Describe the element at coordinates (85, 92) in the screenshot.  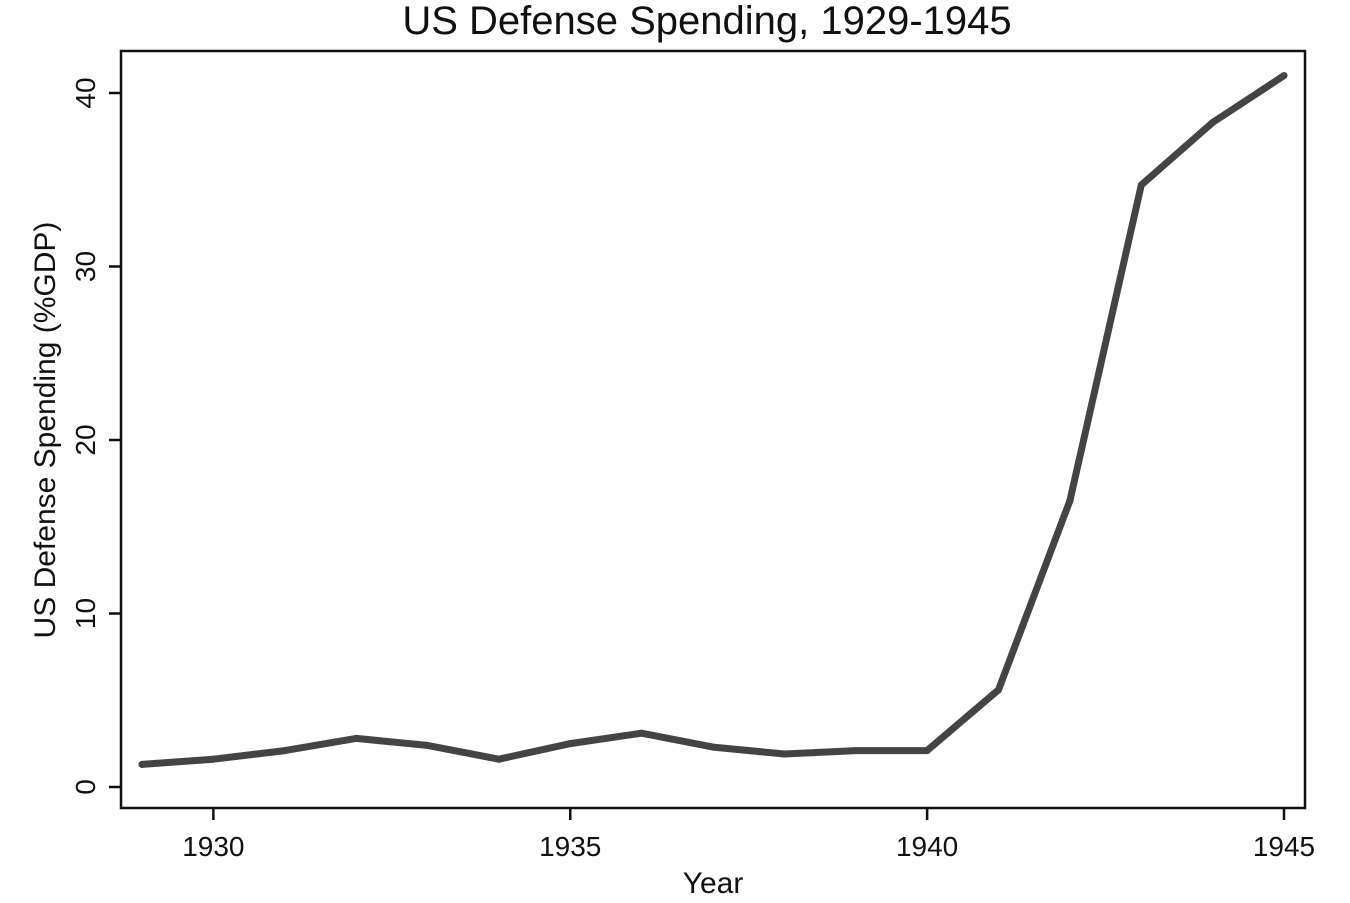
I see `y-tick-label: 40` at that location.